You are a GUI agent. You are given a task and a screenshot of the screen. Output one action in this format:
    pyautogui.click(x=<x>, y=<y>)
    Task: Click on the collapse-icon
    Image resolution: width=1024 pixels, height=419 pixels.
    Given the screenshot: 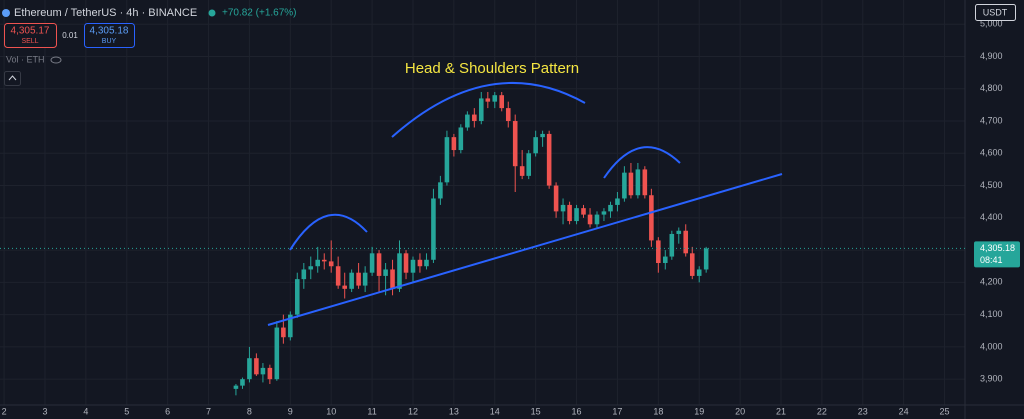 What is the action you would take?
    pyautogui.click(x=12, y=78)
    